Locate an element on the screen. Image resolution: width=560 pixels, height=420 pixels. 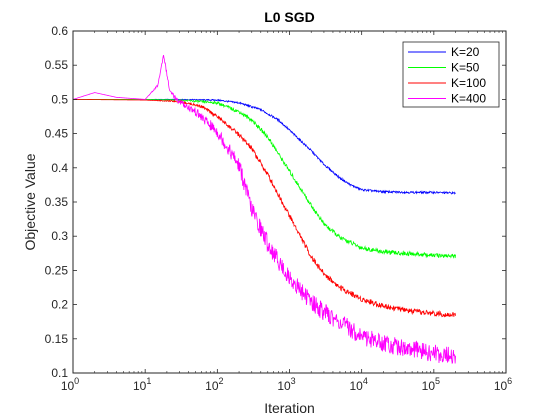
legend-label: K=20 is located at coordinates (465, 52).